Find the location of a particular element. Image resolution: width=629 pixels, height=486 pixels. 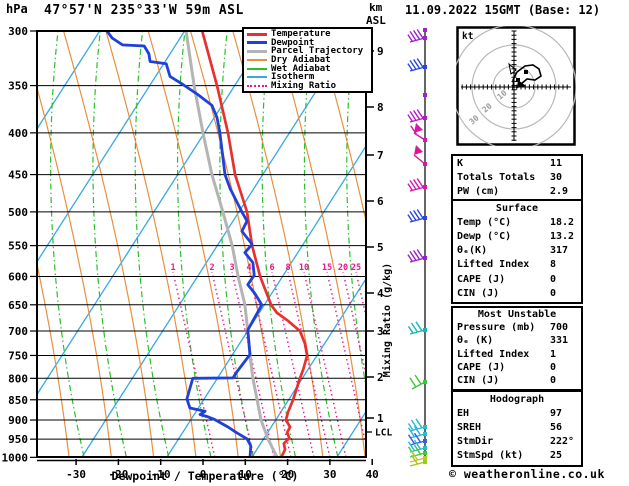

pressure-tick-label: 450 is located at coordinates (18, 175).